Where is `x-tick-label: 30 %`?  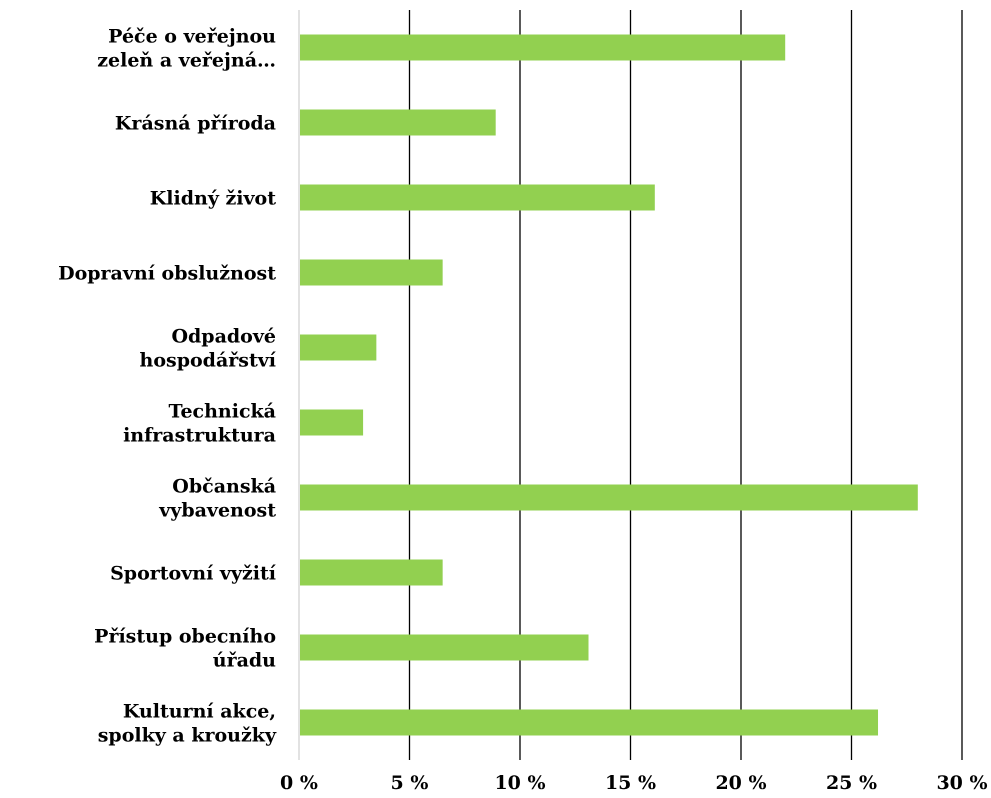 x-tick-label: 30 % is located at coordinates (961, 783).